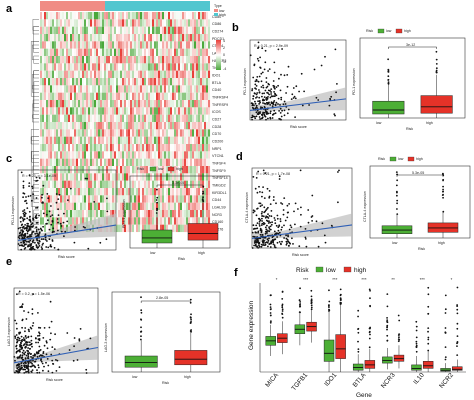 The image size is (474, 400). I want to click on f-box-low-outlier, so click(358, 341).